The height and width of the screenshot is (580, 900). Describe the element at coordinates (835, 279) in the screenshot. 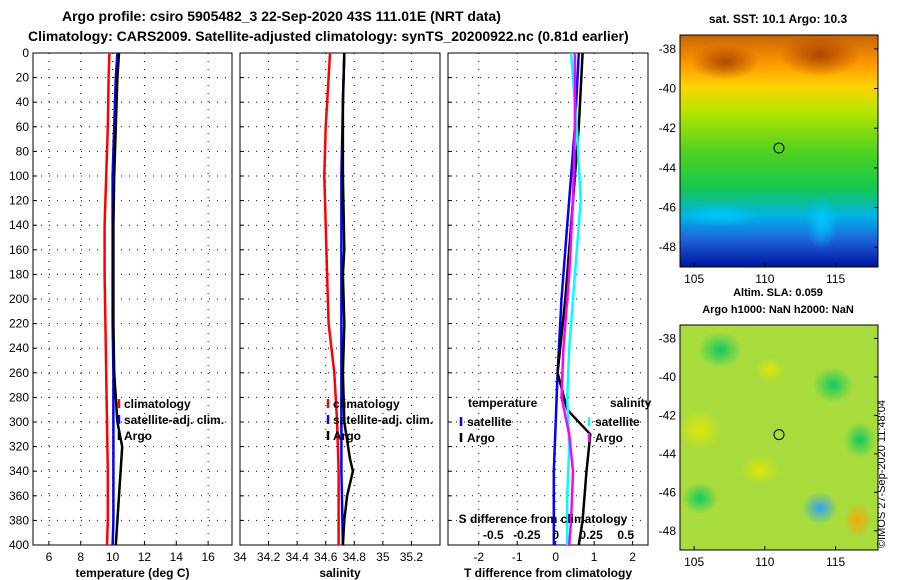

I see `map-x-tick-label: 115` at that location.